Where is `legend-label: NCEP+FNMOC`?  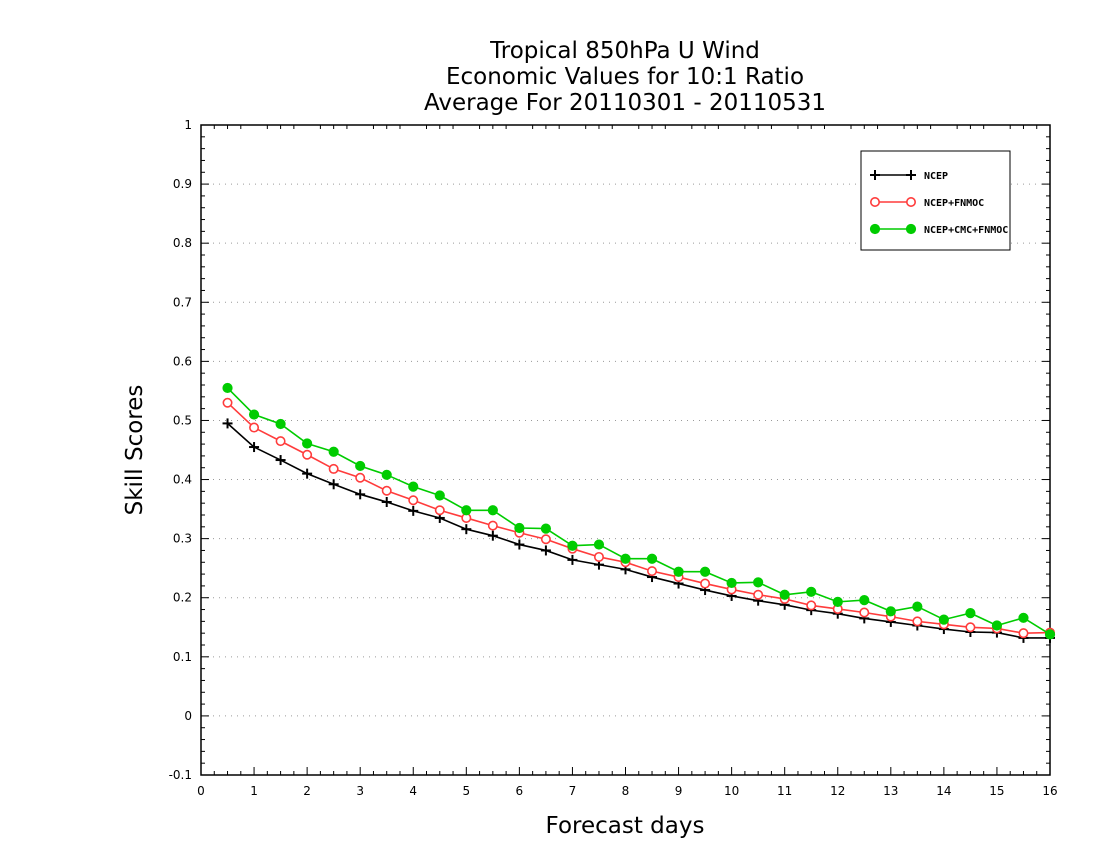 legend-label: NCEP+FNMOC is located at coordinates (954, 203).